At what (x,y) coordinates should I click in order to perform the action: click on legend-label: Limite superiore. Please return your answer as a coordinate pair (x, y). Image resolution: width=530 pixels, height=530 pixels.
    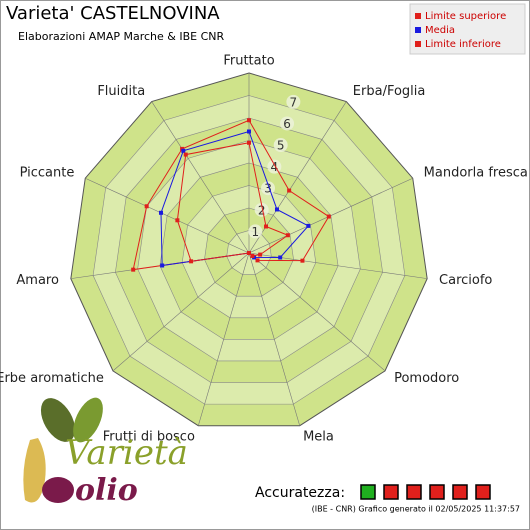
    Looking at the image, I should click on (465, 16).